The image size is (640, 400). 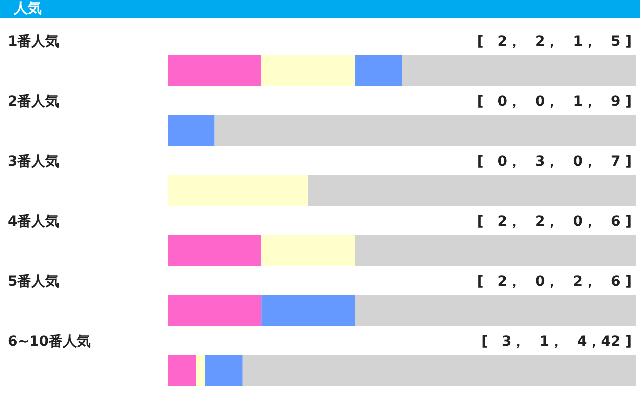 I want to click on annotation: [ 0， 0， 1， 9 ], so click(x=554, y=102).